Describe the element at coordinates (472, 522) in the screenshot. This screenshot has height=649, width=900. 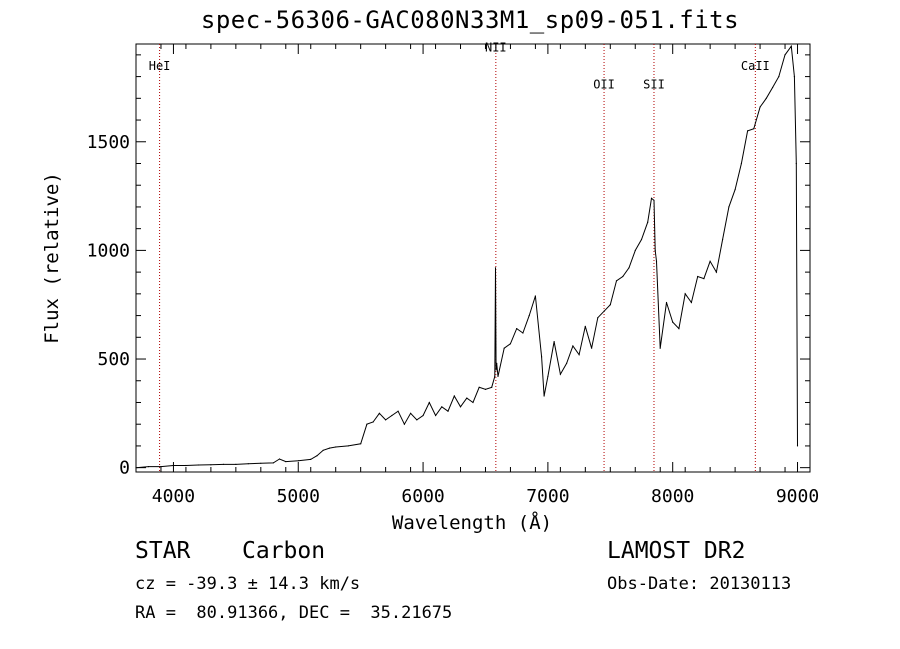
I see `x-axis-label: Wavelength (Å)` at that location.